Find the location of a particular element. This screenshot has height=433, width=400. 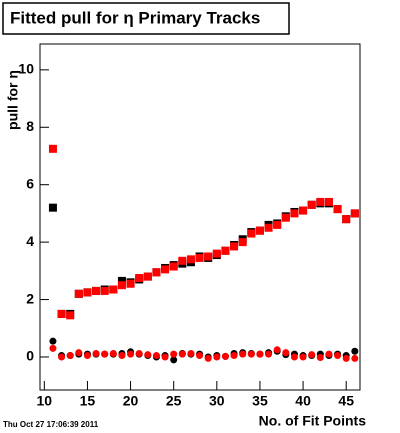

x-tick-label: 15 is located at coordinates (88, 401).